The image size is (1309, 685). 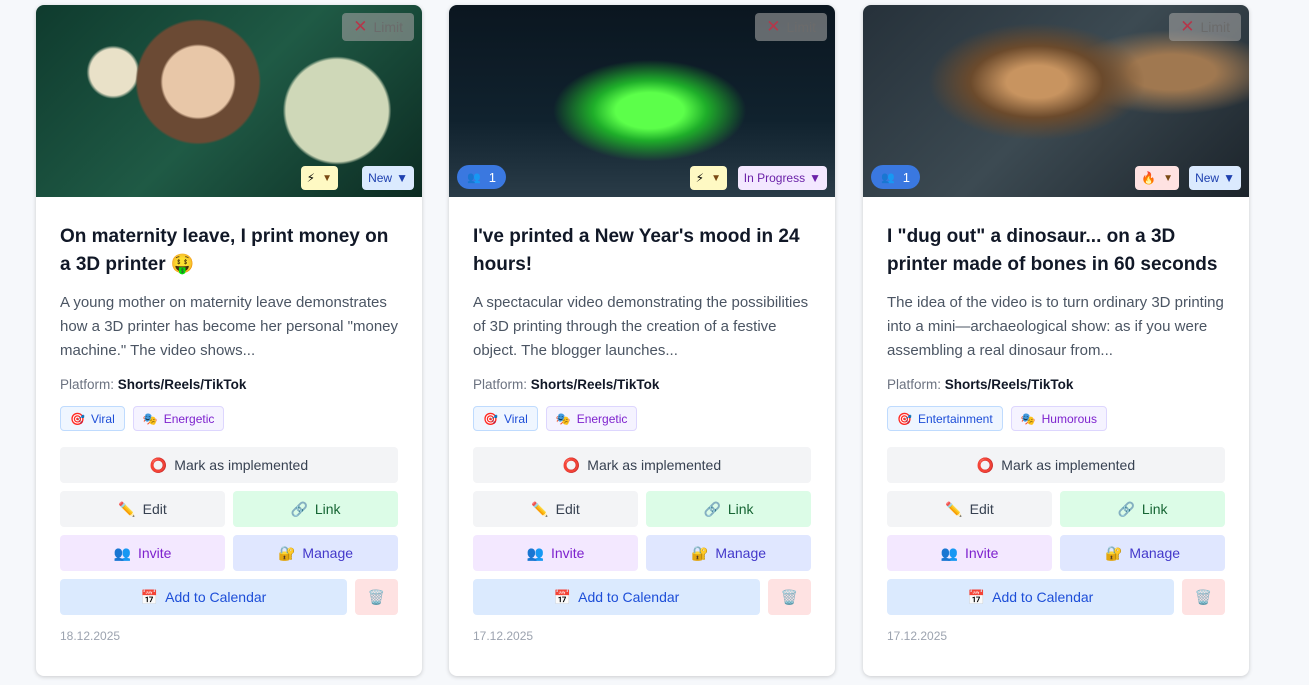 I want to click on tag: 🎭 Humorous, so click(x=1058, y=418).